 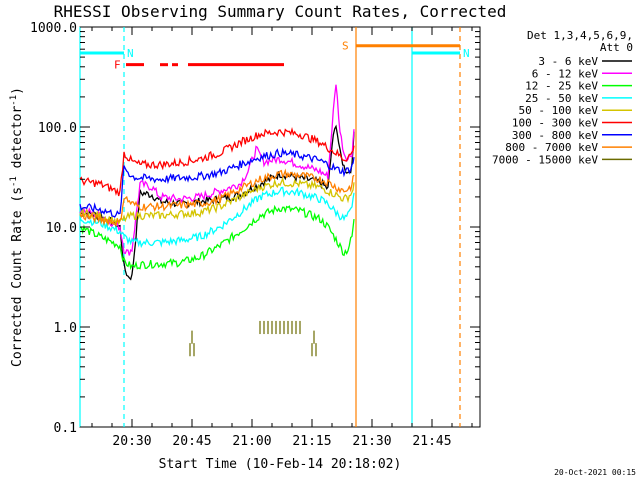 I want to click on x-tick-label: 21:45, so click(x=431, y=441).